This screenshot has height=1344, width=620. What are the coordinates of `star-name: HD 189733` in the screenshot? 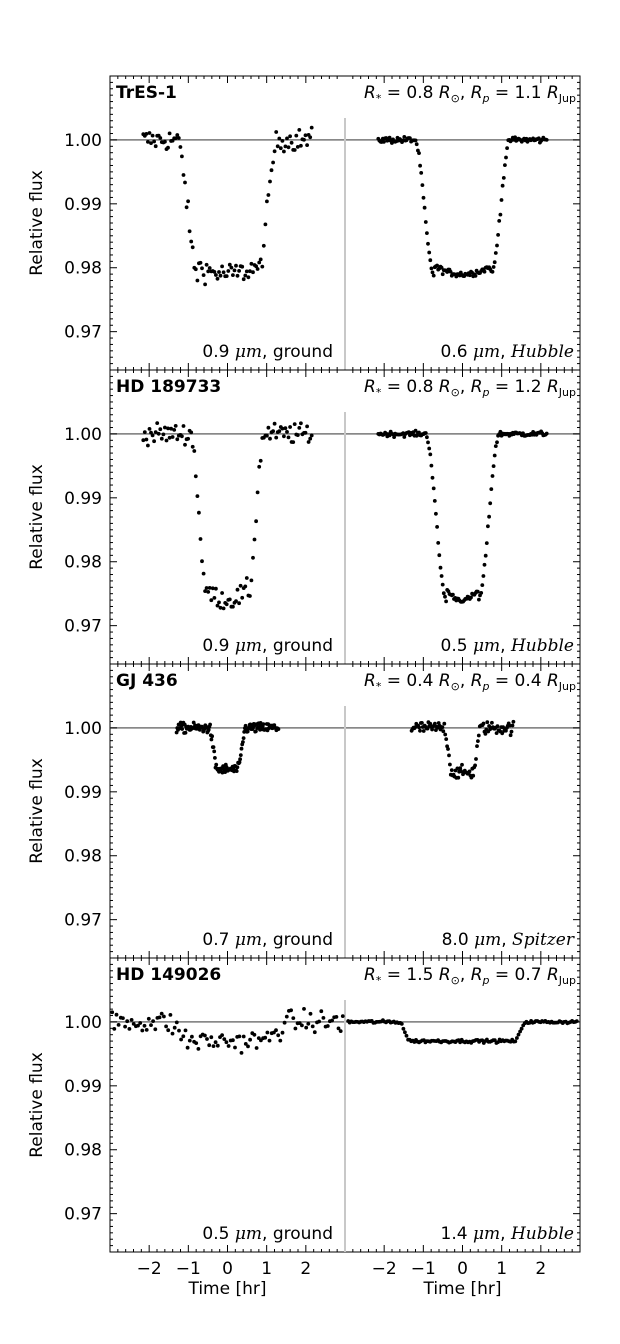 It's located at (168, 387).